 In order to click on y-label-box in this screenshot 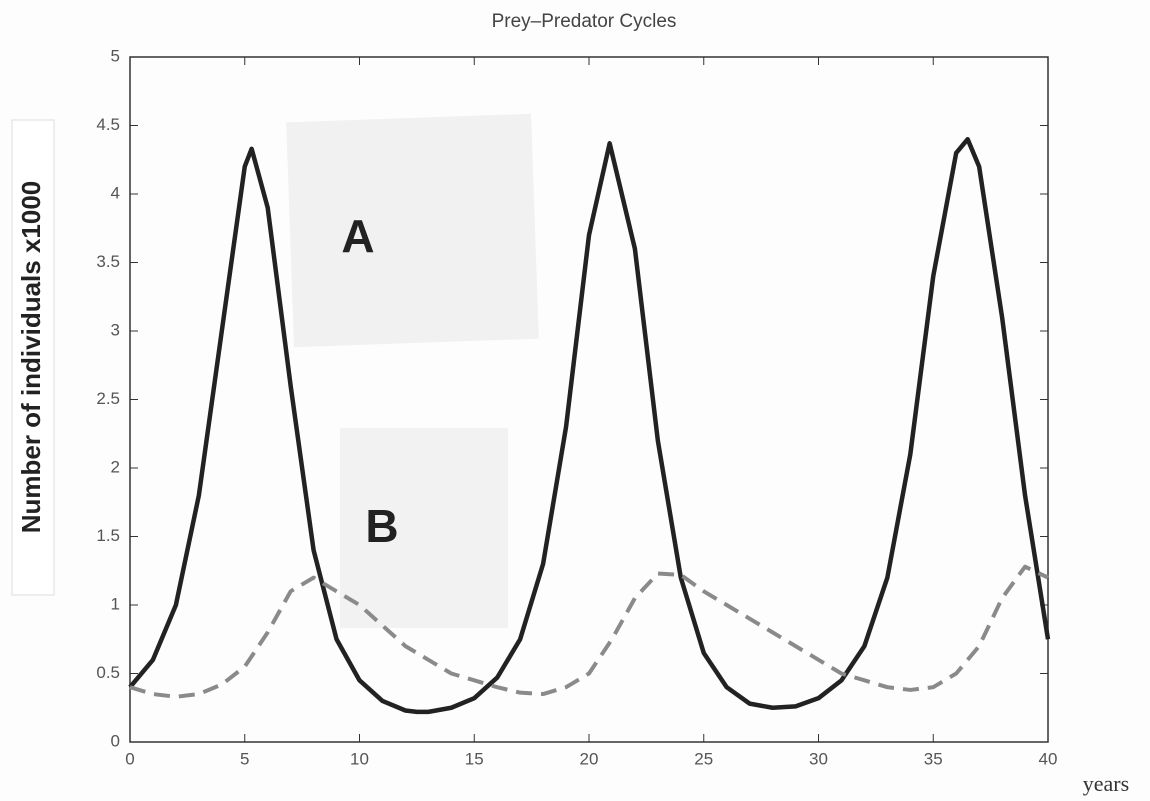, I will do `click(33, 357)`.